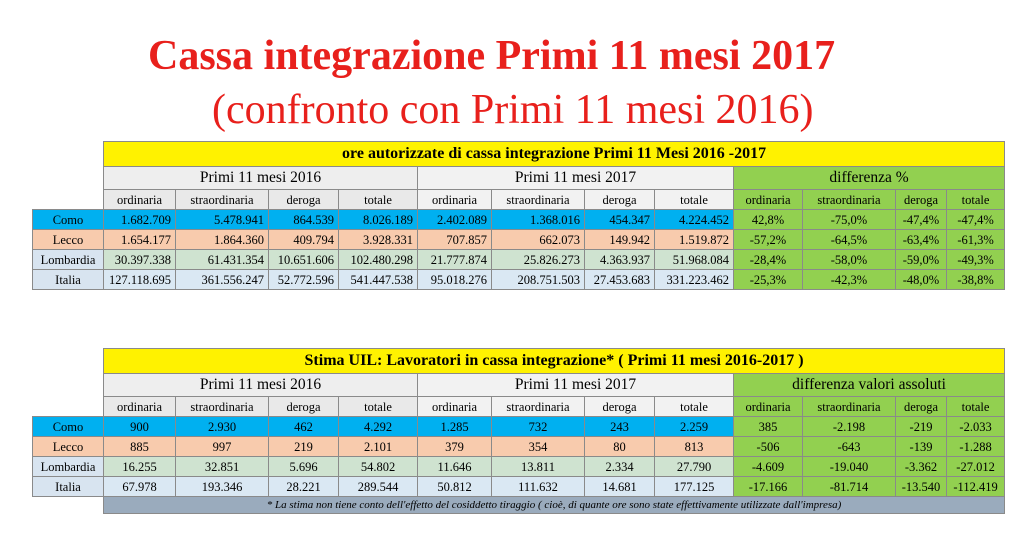 Image resolution: width=1024 pixels, height=542 pixels. Describe the element at coordinates (619, 259) in the screenshot. I see `table1-cell: 4.363.937` at that location.